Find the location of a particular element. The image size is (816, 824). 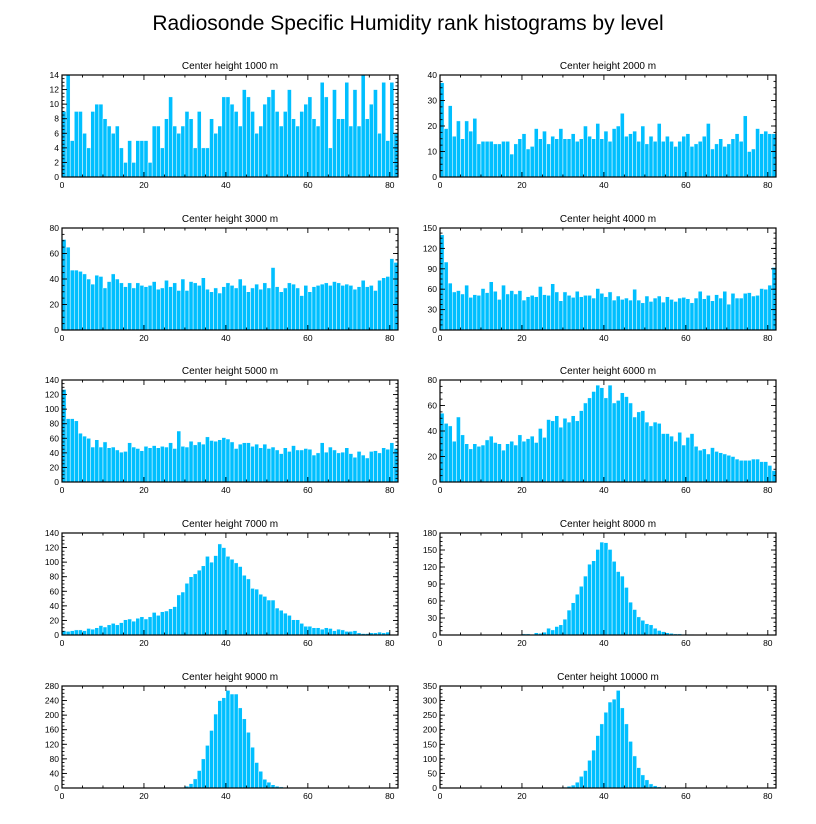

y-tick-label: 250 is located at coordinates (430, 715).